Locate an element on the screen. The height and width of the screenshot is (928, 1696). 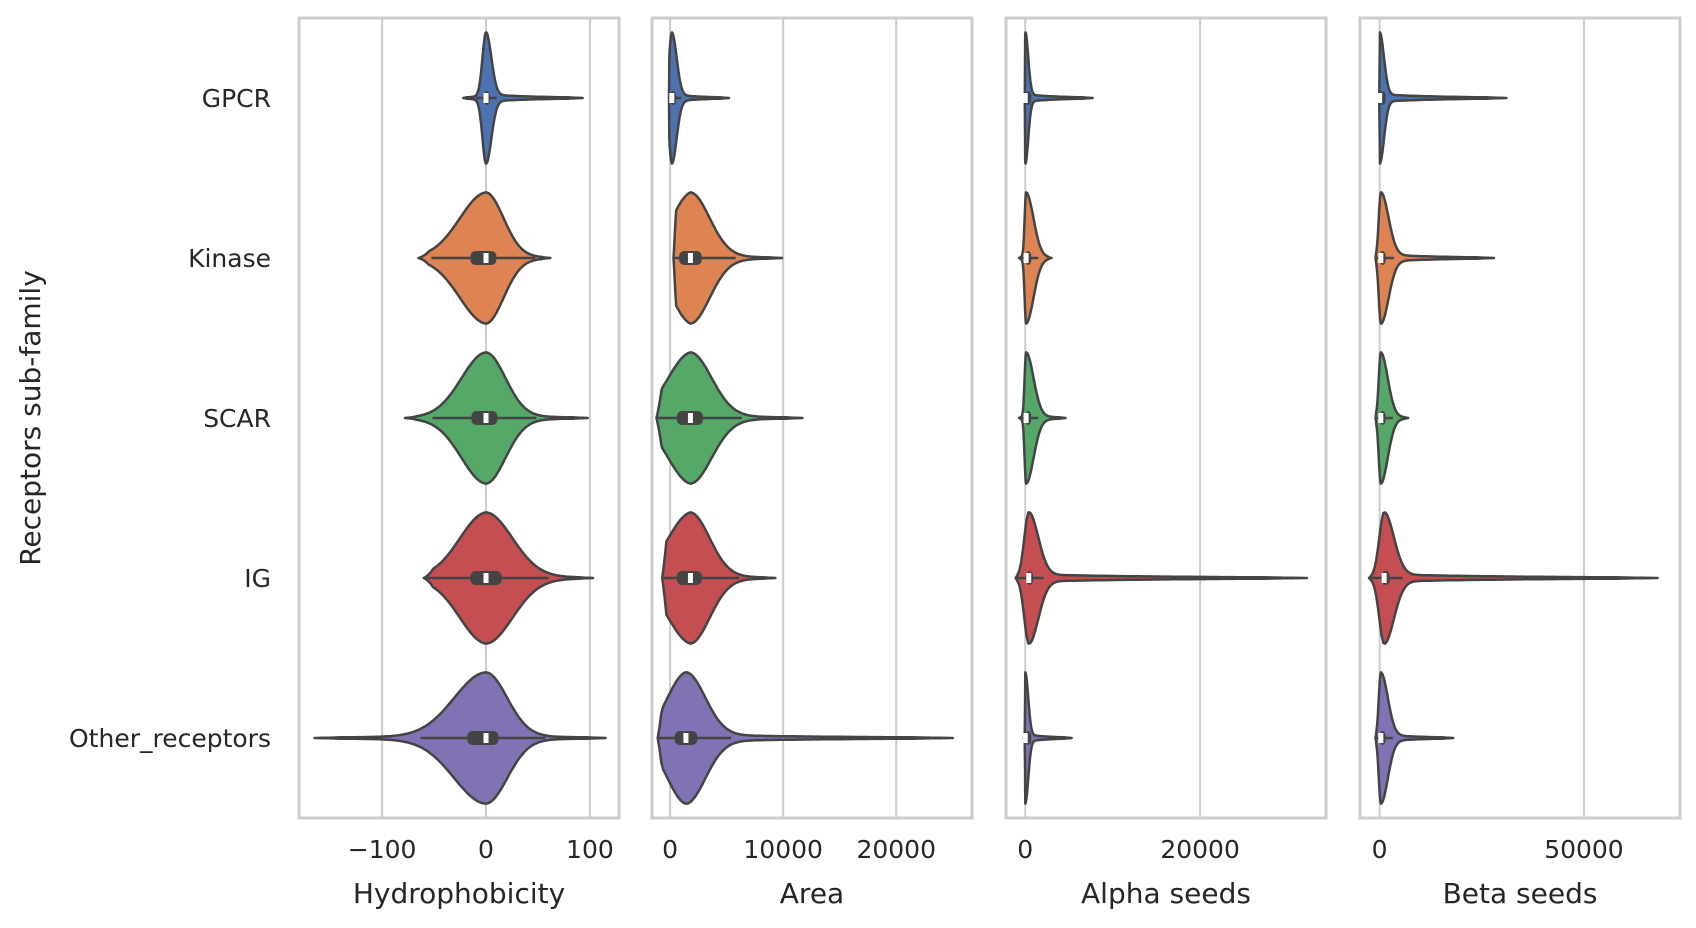
y-tick-label: GPCR is located at coordinates (236, 98).